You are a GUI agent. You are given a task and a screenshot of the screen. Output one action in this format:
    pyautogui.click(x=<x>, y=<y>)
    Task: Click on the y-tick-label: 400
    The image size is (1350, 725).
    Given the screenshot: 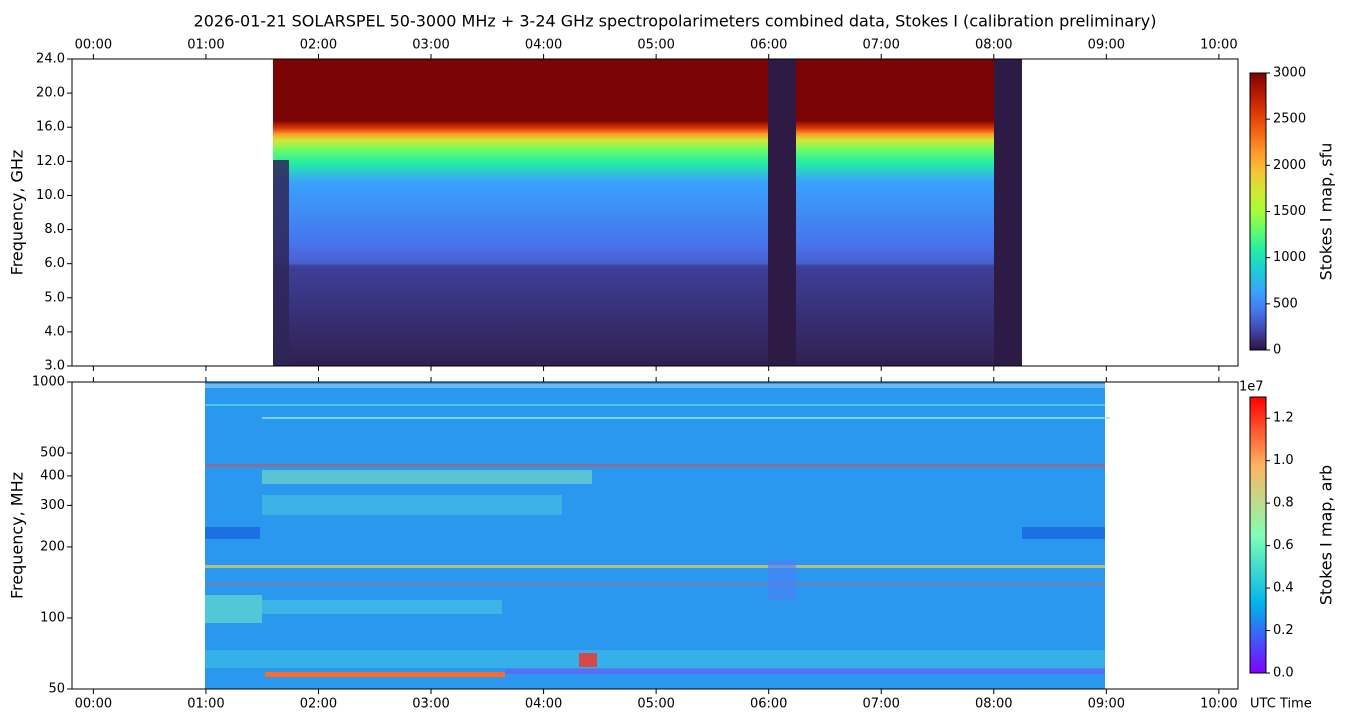 What is the action you would take?
    pyautogui.click(x=52, y=475)
    